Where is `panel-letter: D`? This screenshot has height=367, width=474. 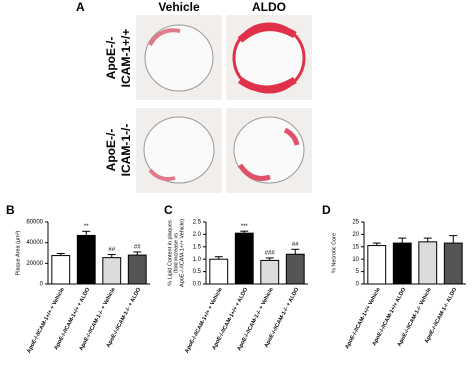
panel-letter: D is located at coordinates (326, 210).